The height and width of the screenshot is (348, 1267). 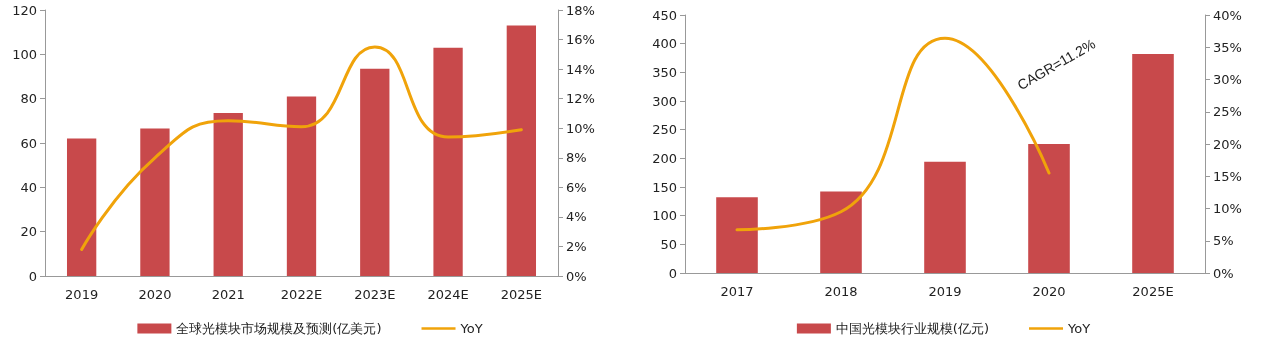 I want to click on y-tick-label: 80, so click(x=28, y=99).